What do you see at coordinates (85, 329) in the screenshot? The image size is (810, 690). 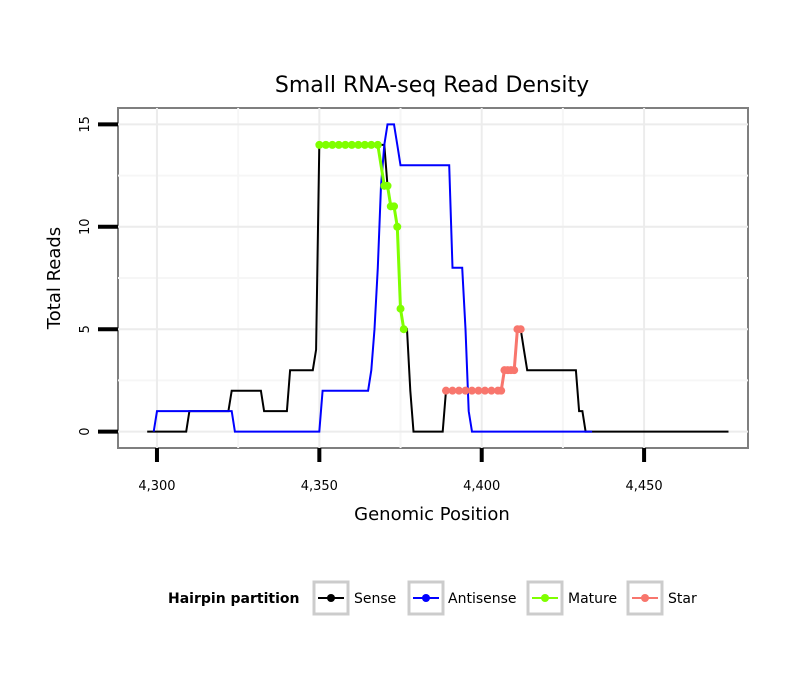 I see `y-tick-label: 5` at bounding box center [85, 329].